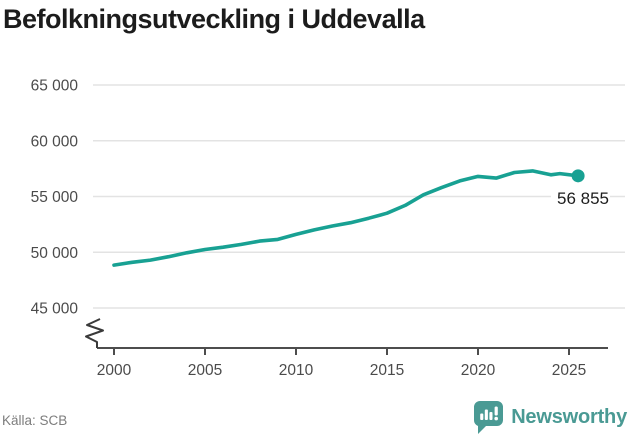 Image resolution: width=631 pixels, height=439 pixels. Describe the element at coordinates (352, 363) in the screenshot. I see `x-axis: 2000 2005 2010 2015 2020 2025` at that location.